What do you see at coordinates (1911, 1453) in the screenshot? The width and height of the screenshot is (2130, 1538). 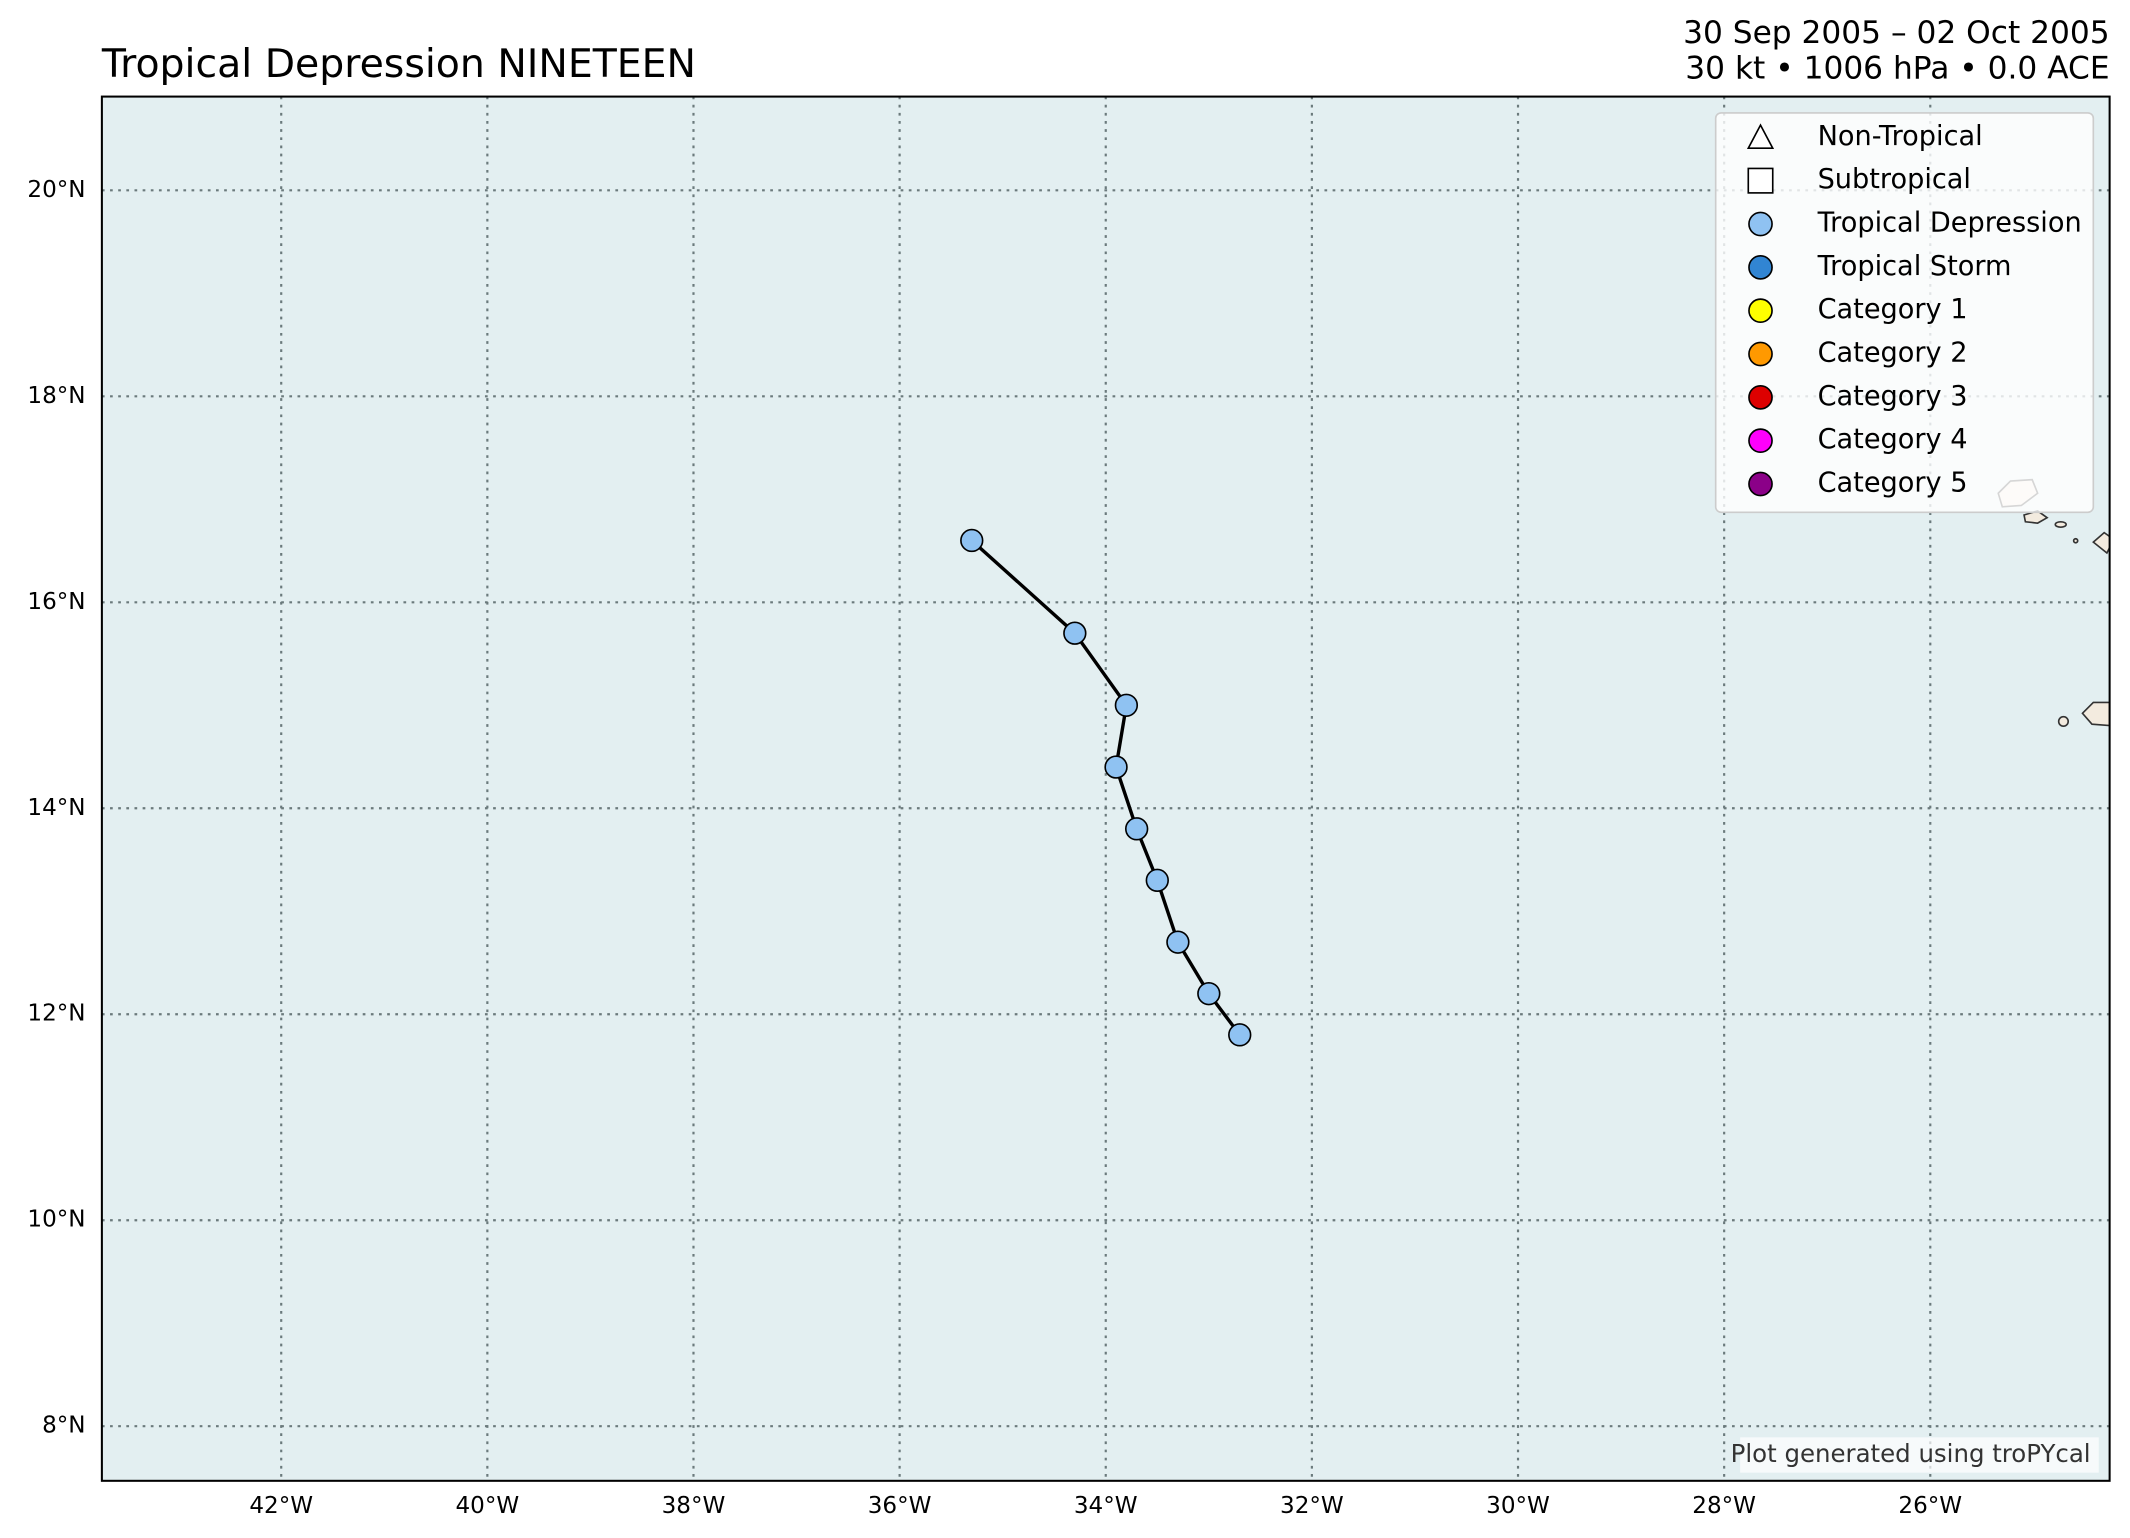 I see `footnote: Plot generated using troPYcal` at bounding box center [1911, 1453].